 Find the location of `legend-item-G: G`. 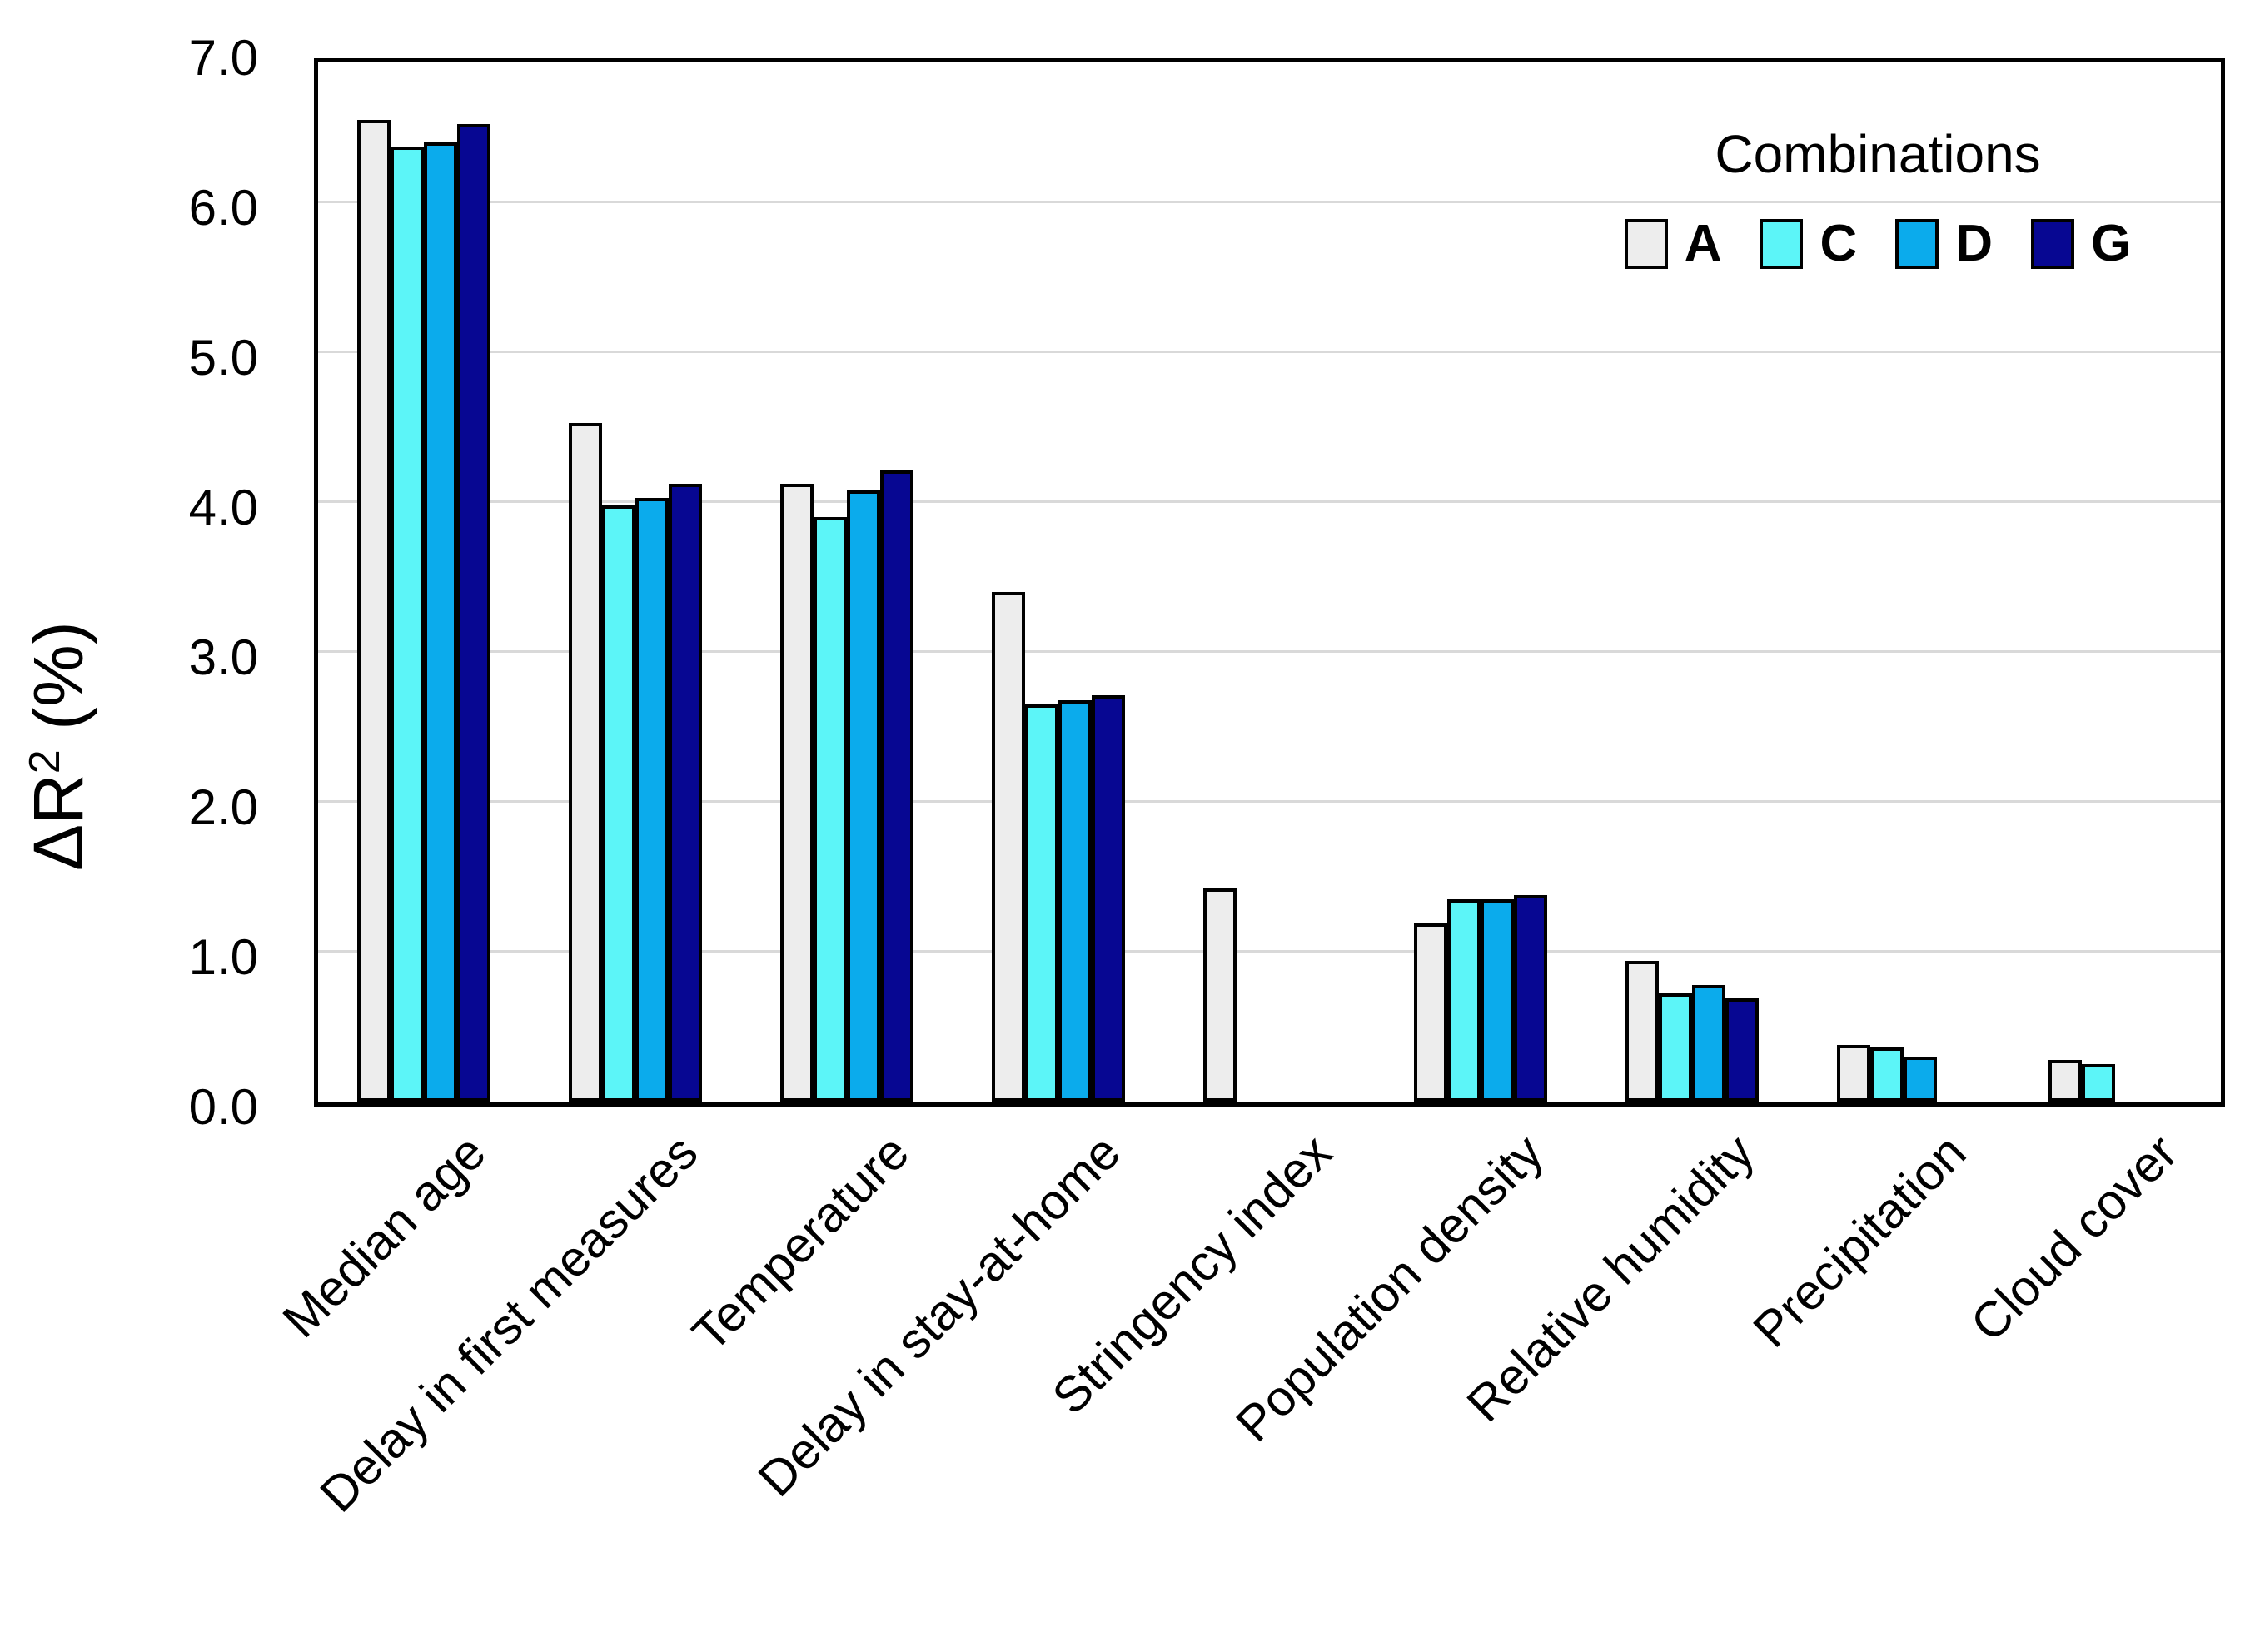

legend-item-G: G is located at coordinates (2081, 244).